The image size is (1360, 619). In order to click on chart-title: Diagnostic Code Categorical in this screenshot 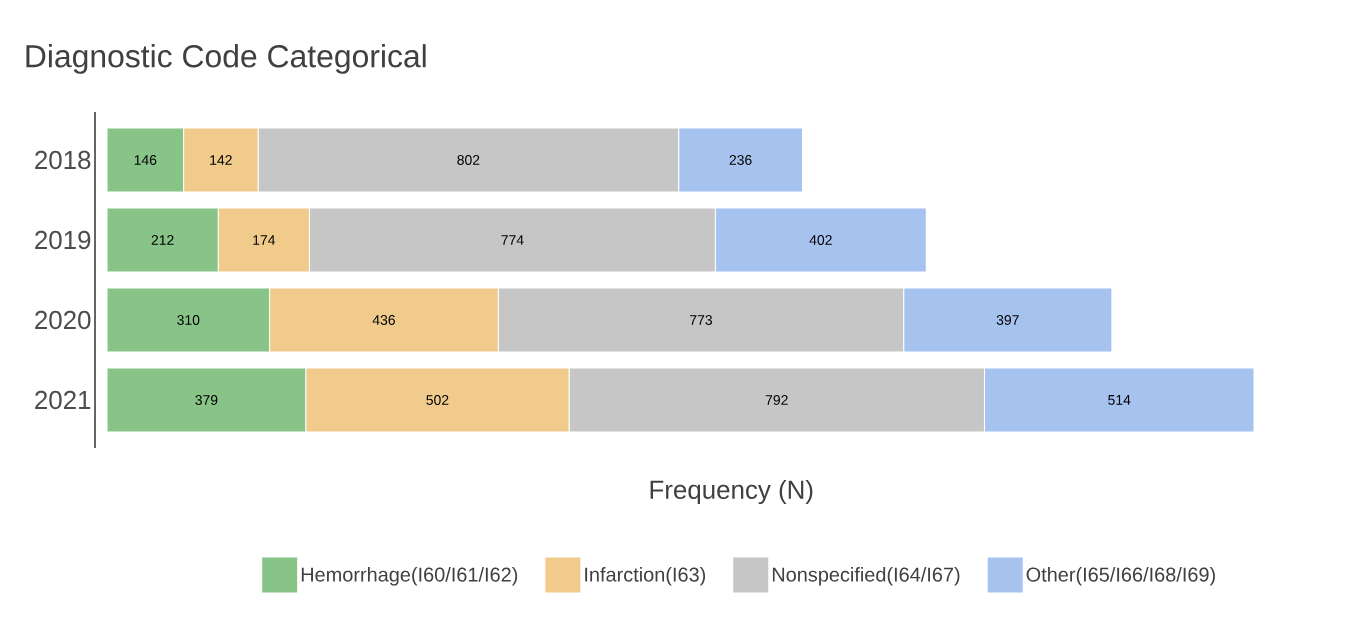, I will do `click(226, 59)`.